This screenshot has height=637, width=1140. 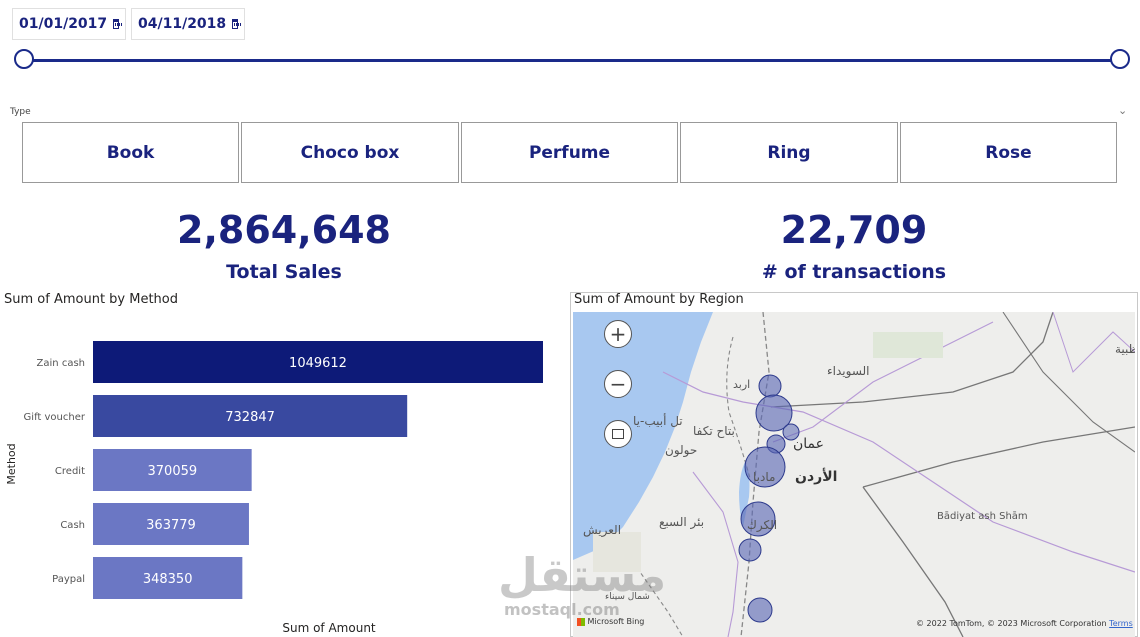 I want to click on data-label: 348350, so click(x=168, y=579).